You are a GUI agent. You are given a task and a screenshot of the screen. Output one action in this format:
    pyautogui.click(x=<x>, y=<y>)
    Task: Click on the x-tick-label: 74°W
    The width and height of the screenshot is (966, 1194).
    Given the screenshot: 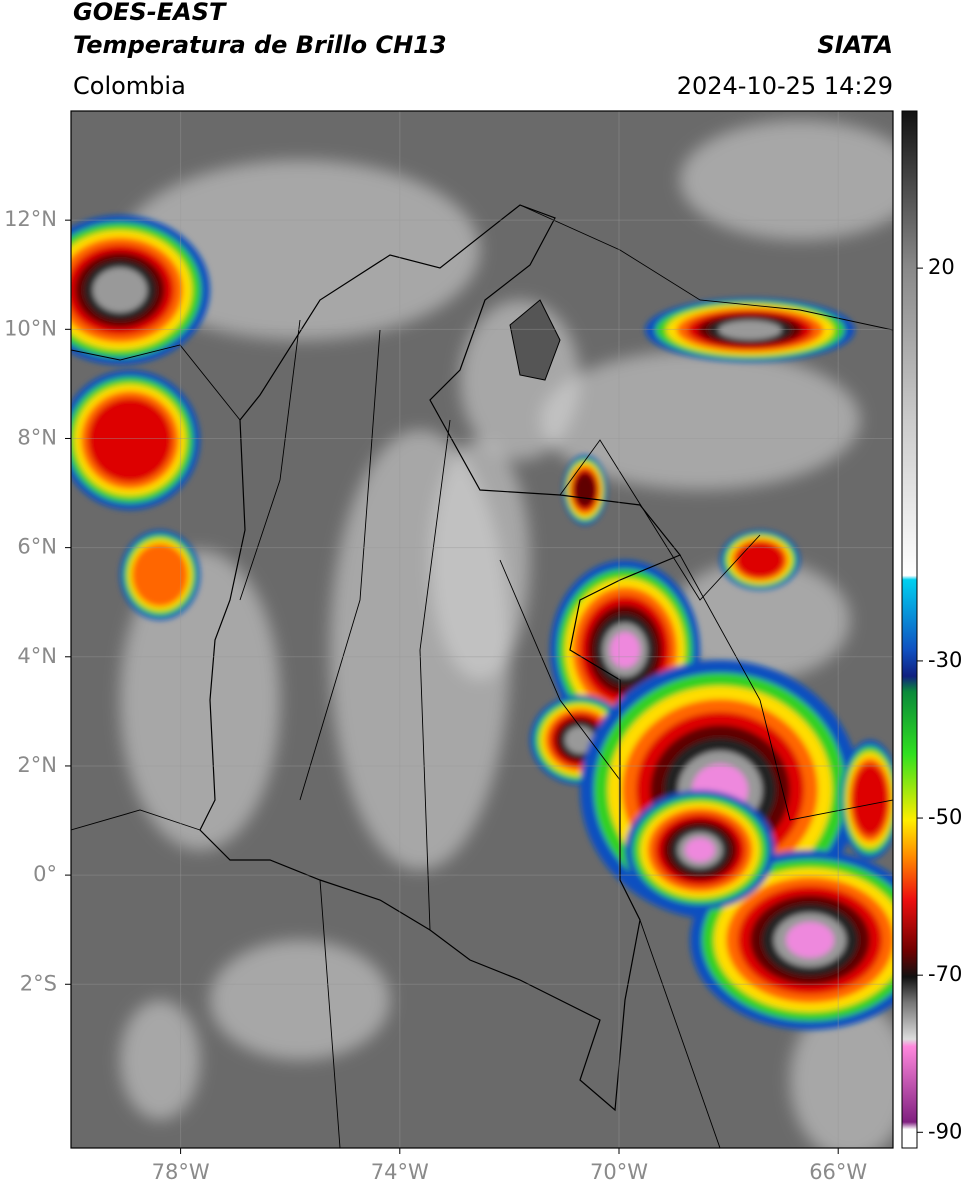 What is the action you would take?
    pyautogui.click(x=400, y=1172)
    